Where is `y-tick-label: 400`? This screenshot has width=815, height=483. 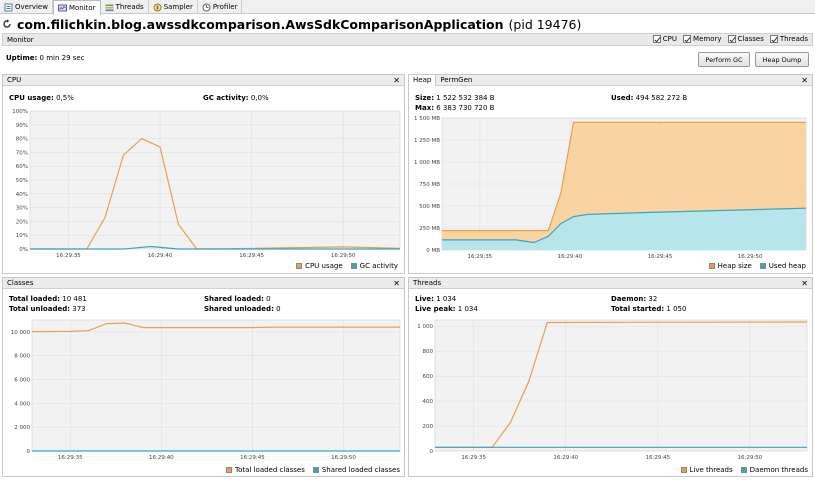 y-tick-label: 400 is located at coordinates (428, 402).